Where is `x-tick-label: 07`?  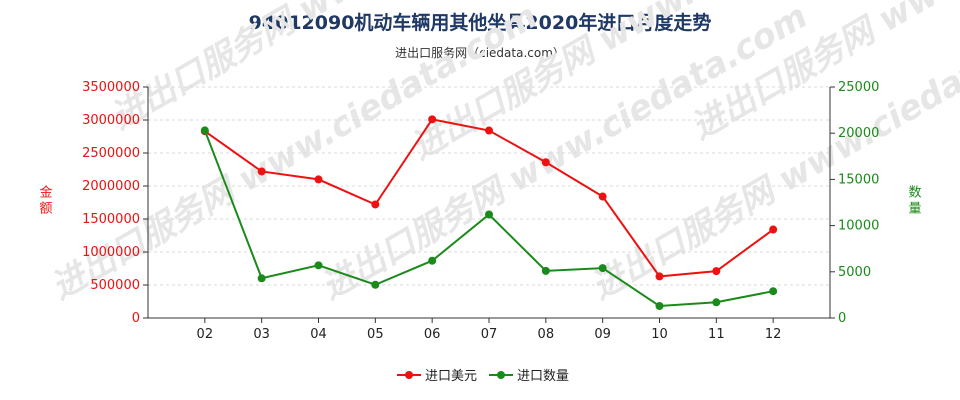
x-tick-label: 07 is located at coordinates (489, 334).